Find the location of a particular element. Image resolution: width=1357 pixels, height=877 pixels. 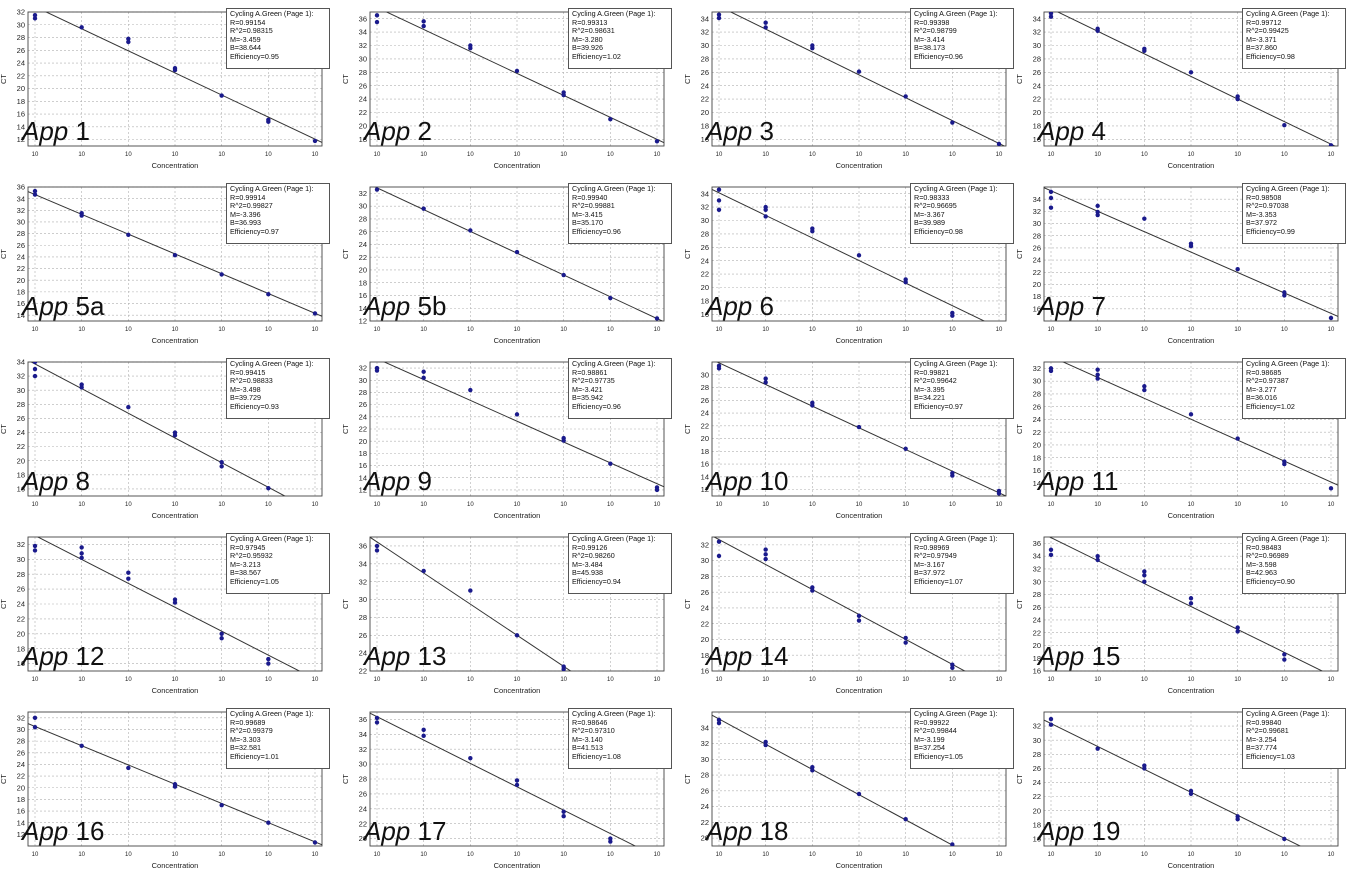

intercept-value: B=37.860 is located at coordinates (1261, 48).